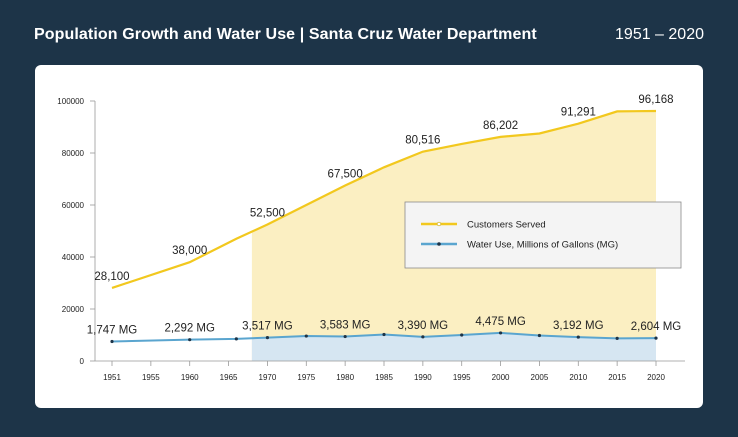 Image resolution: width=738 pixels, height=437 pixels. I want to click on legend-label: Water Use, Millions of Gallons (MG), so click(542, 245).